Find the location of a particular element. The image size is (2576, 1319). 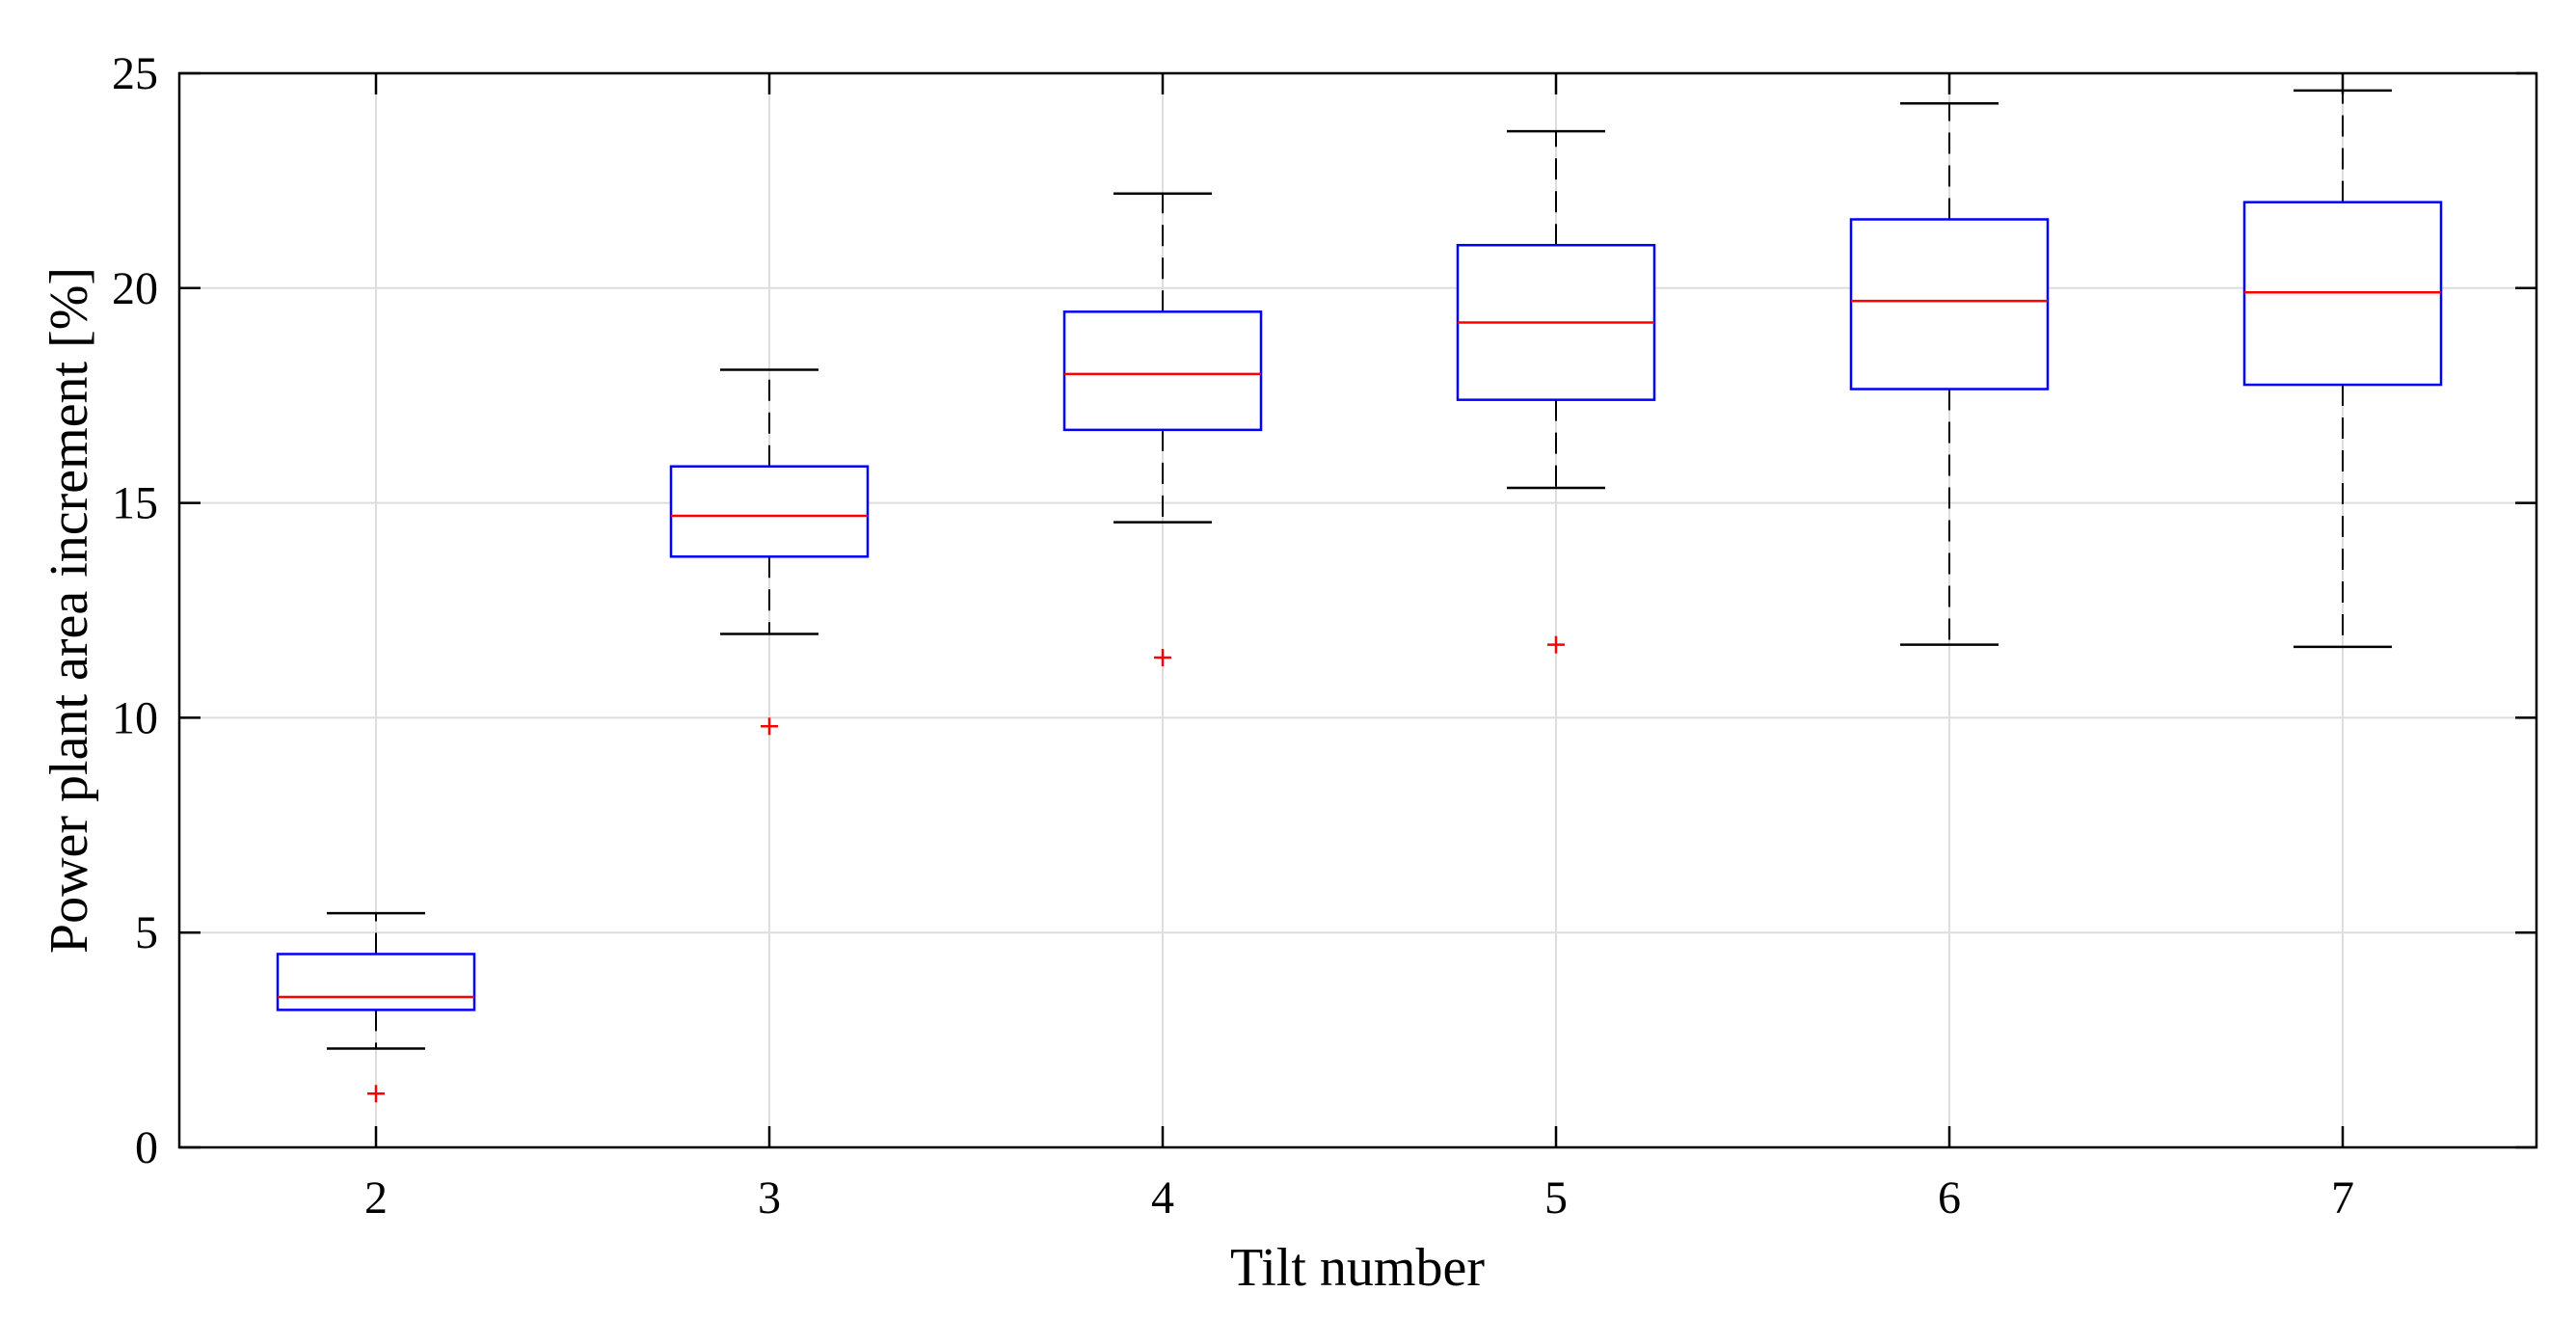

x-tick-label: 2 is located at coordinates (376, 1198).